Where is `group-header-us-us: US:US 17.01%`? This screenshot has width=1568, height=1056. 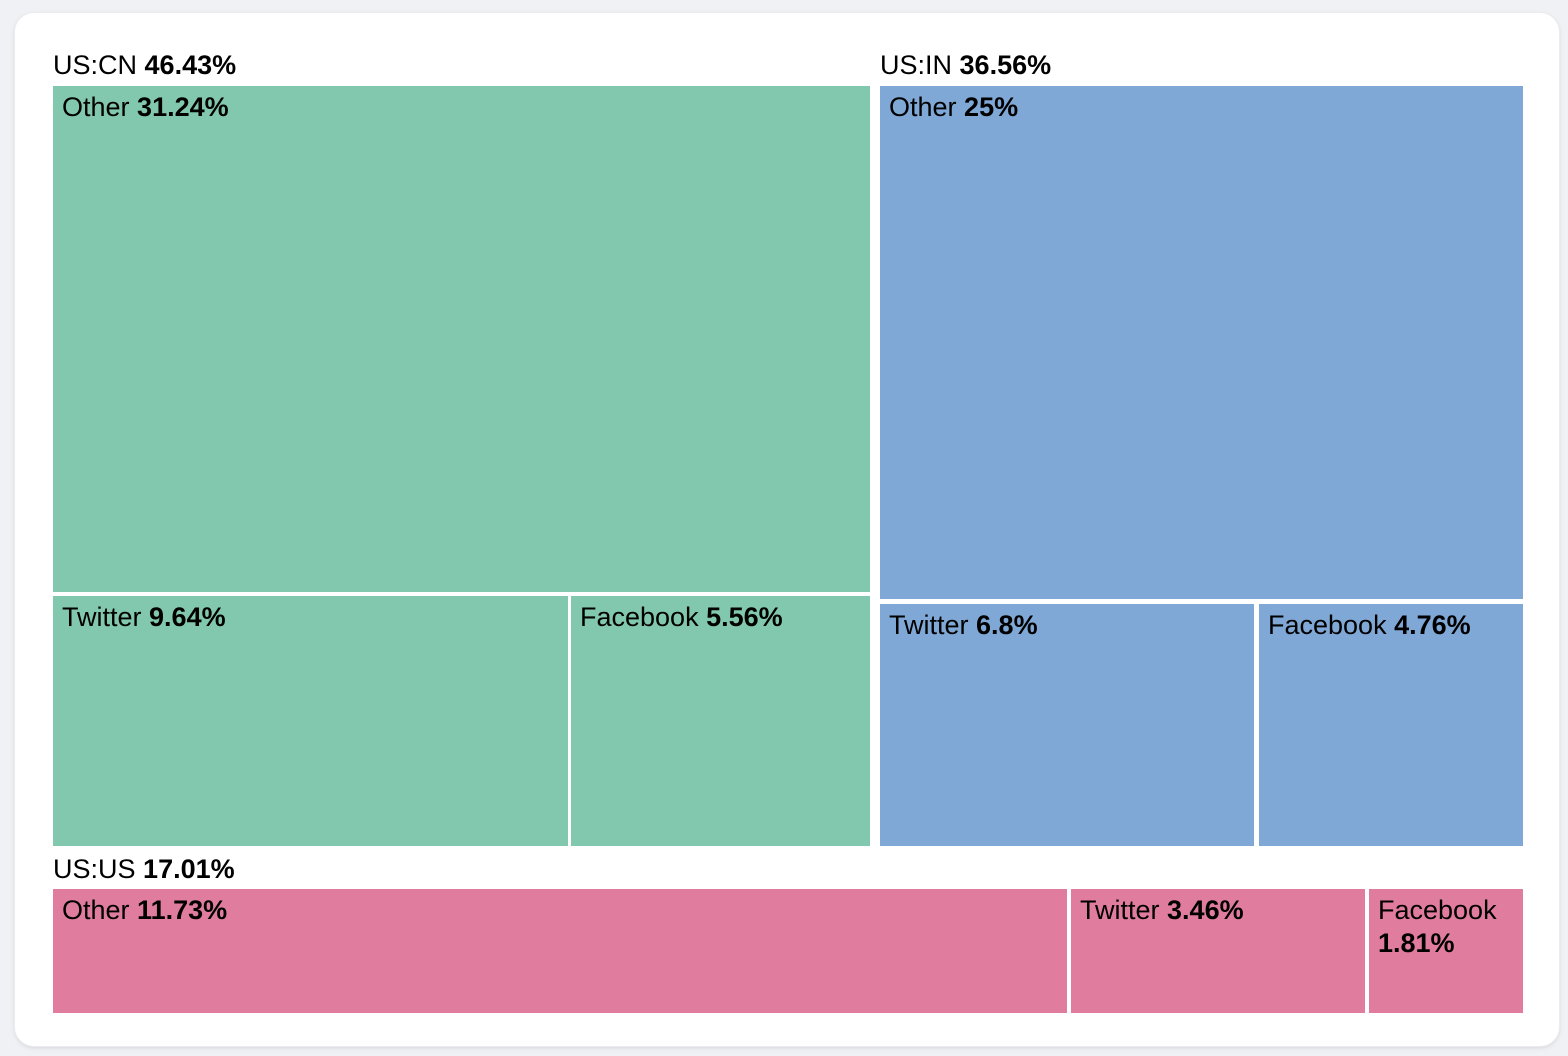
group-header-us-us: US:US 17.01% is located at coordinates (144, 869).